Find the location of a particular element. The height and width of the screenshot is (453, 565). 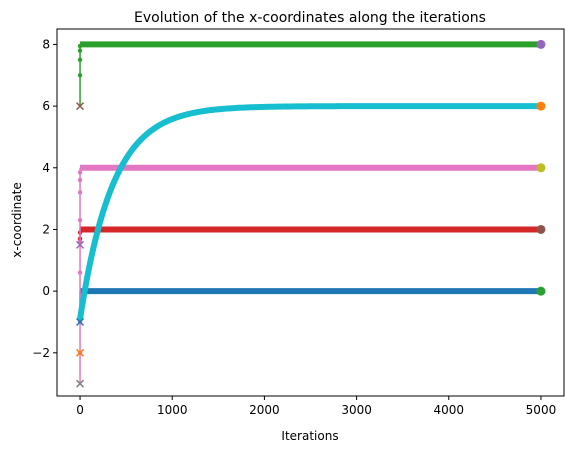

y-tick-label: −2 is located at coordinates (41, 353).